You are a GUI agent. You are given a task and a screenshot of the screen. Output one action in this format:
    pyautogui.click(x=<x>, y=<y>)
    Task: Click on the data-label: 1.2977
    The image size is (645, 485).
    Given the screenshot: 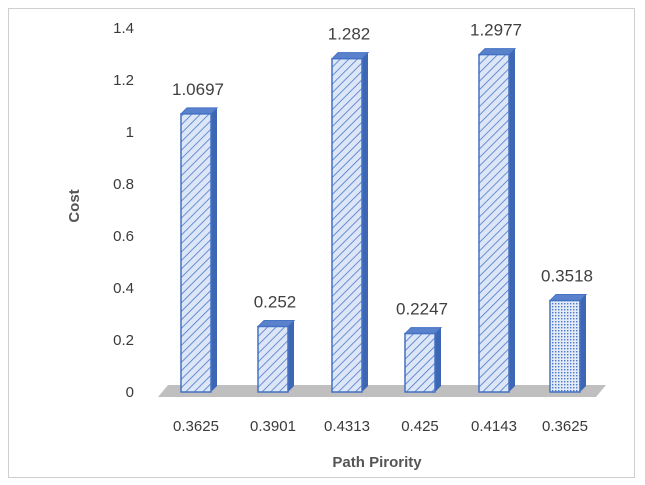 What is the action you would take?
    pyautogui.click(x=496, y=30)
    